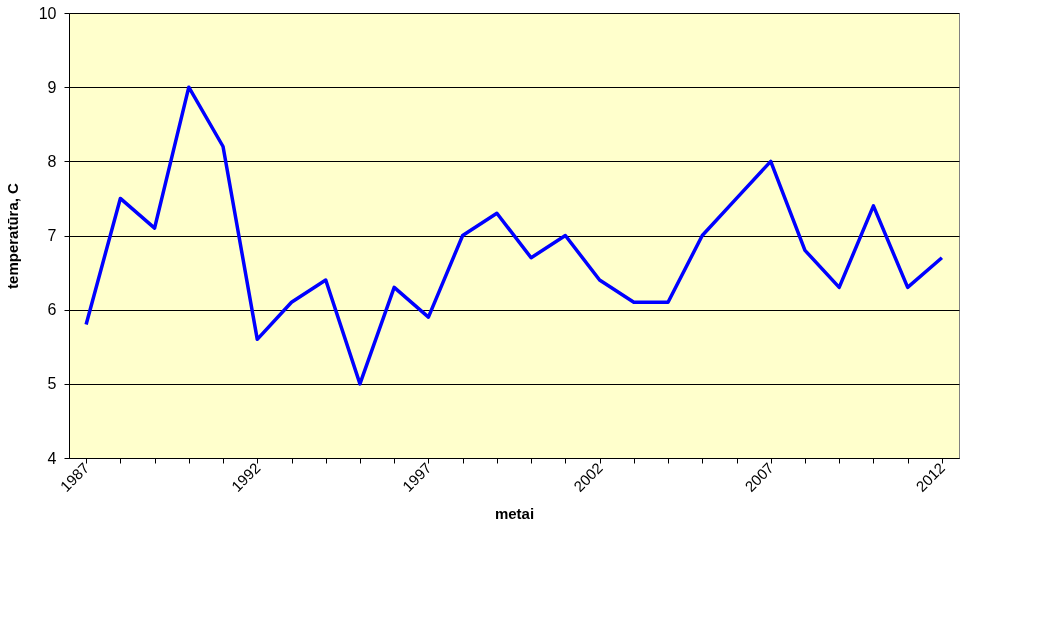 This screenshot has height=620, width=1053. What do you see at coordinates (514, 513) in the screenshot?
I see `x-axis-title: metai` at bounding box center [514, 513].